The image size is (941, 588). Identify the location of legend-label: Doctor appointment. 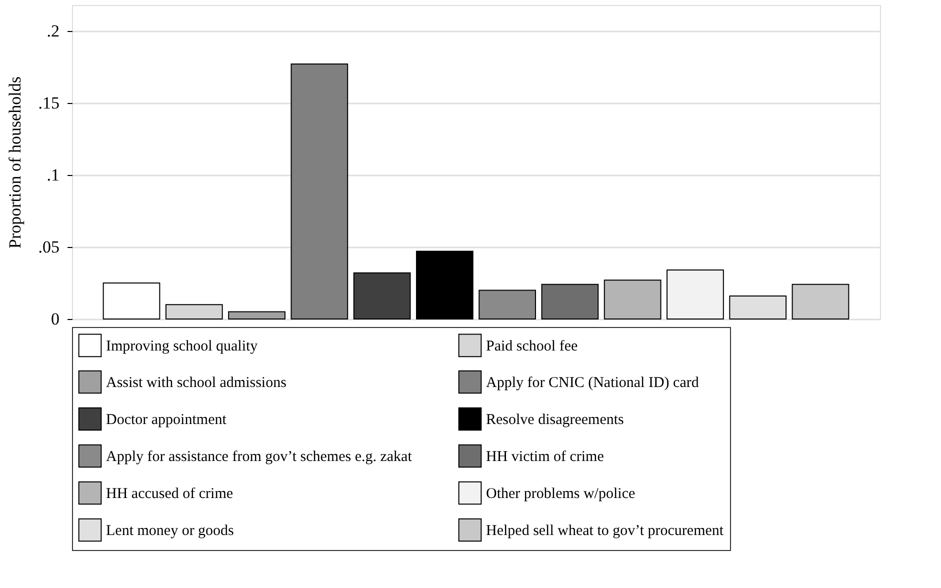
(167, 420).